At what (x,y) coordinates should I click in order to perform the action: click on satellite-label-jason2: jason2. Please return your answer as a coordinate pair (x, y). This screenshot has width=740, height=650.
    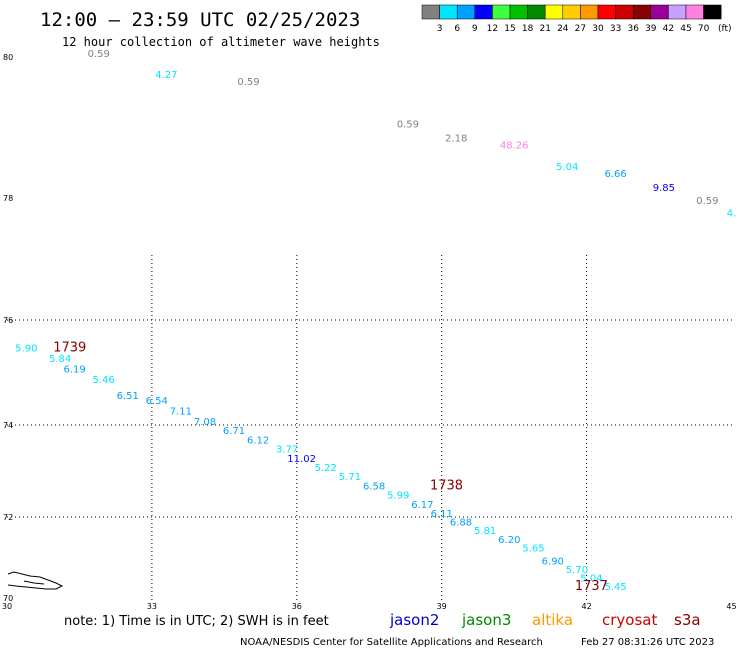
    Looking at the image, I should click on (414, 620).